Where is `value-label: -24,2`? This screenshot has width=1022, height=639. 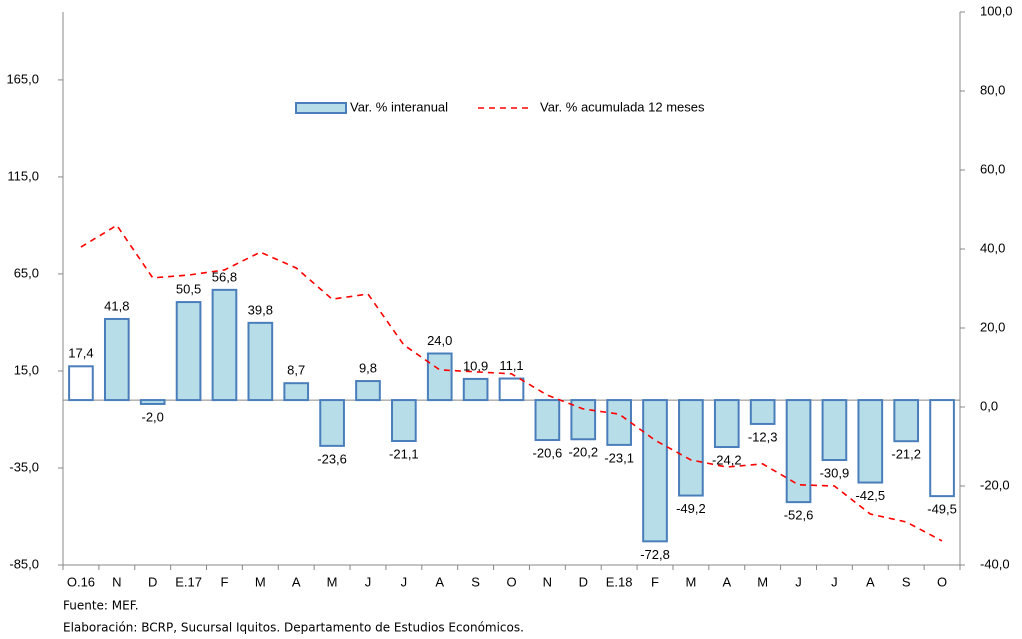 value-label: -24,2 is located at coordinates (727, 459).